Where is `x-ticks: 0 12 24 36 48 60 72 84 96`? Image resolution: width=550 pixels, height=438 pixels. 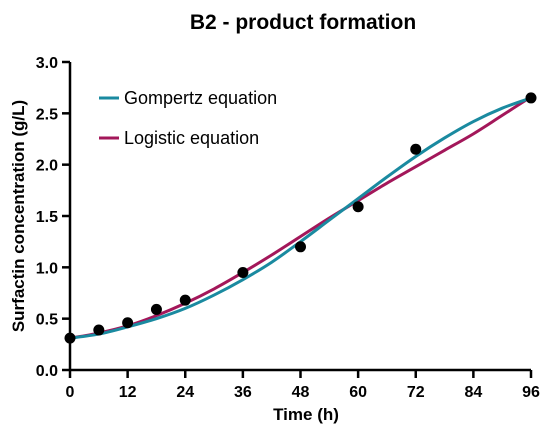
x-ticks: 0 12 24 36 48 60 72 84 96 is located at coordinates (303, 385).